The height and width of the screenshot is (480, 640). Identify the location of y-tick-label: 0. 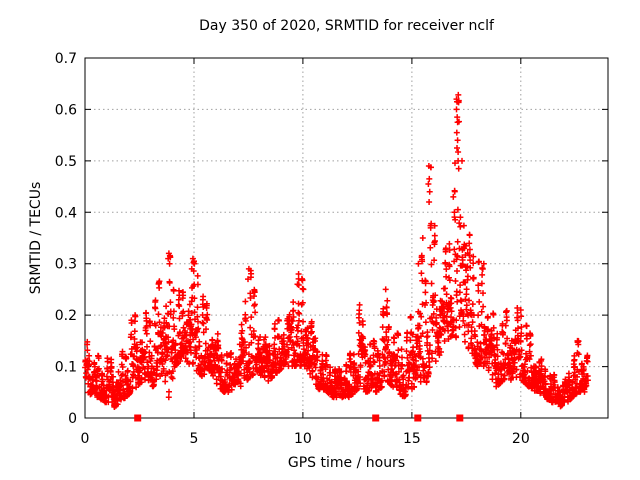
(72, 419).